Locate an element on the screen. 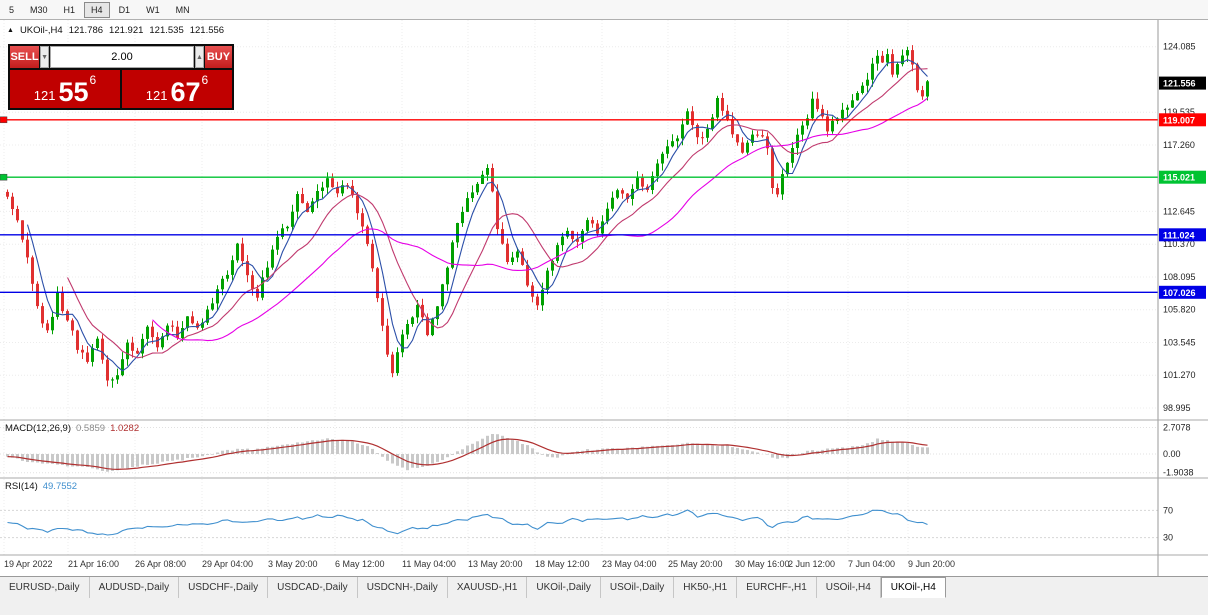 This screenshot has height=615, width=1208. svg-text: 0.00 is located at coordinates (1172, 454).